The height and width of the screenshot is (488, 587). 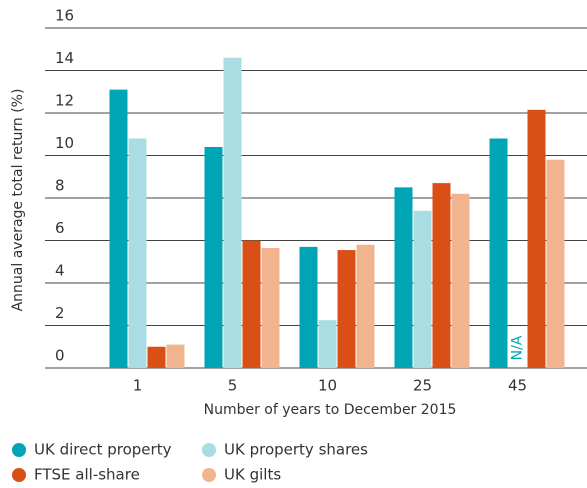 I want to click on legend-label: UK gilts, so click(x=252, y=475).